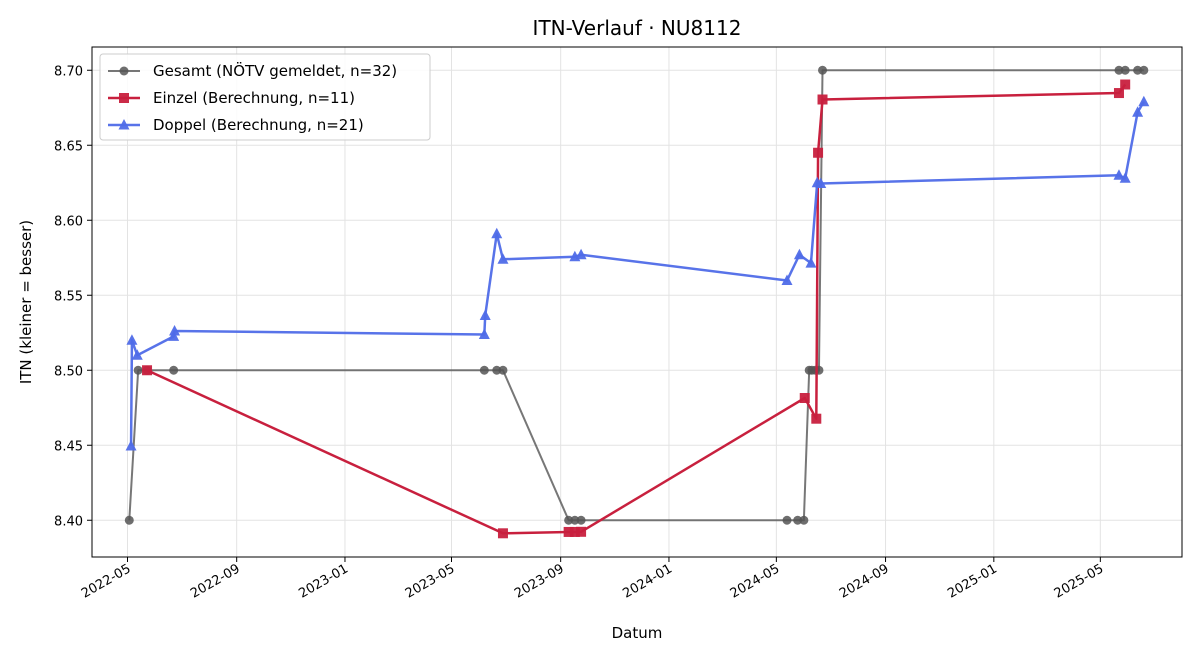 The image size is (1200, 660). What do you see at coordinates (68, 296) in the screenshot?
I see `y-tick-label: 8.55` at bounding box center [68, 296].